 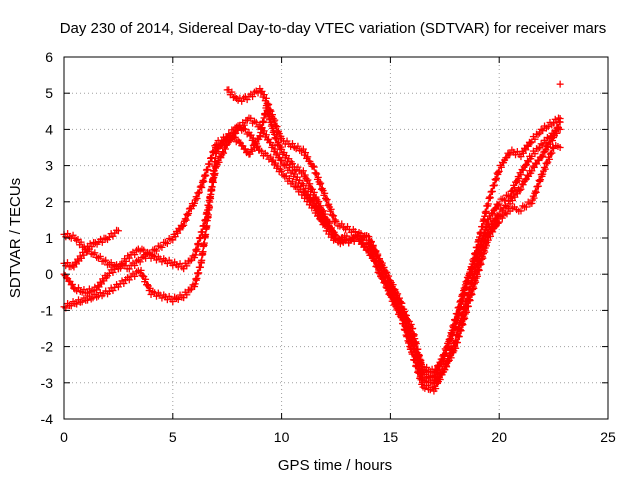 I want to click on x-tick-label: 20, so click(x=499, y=437).